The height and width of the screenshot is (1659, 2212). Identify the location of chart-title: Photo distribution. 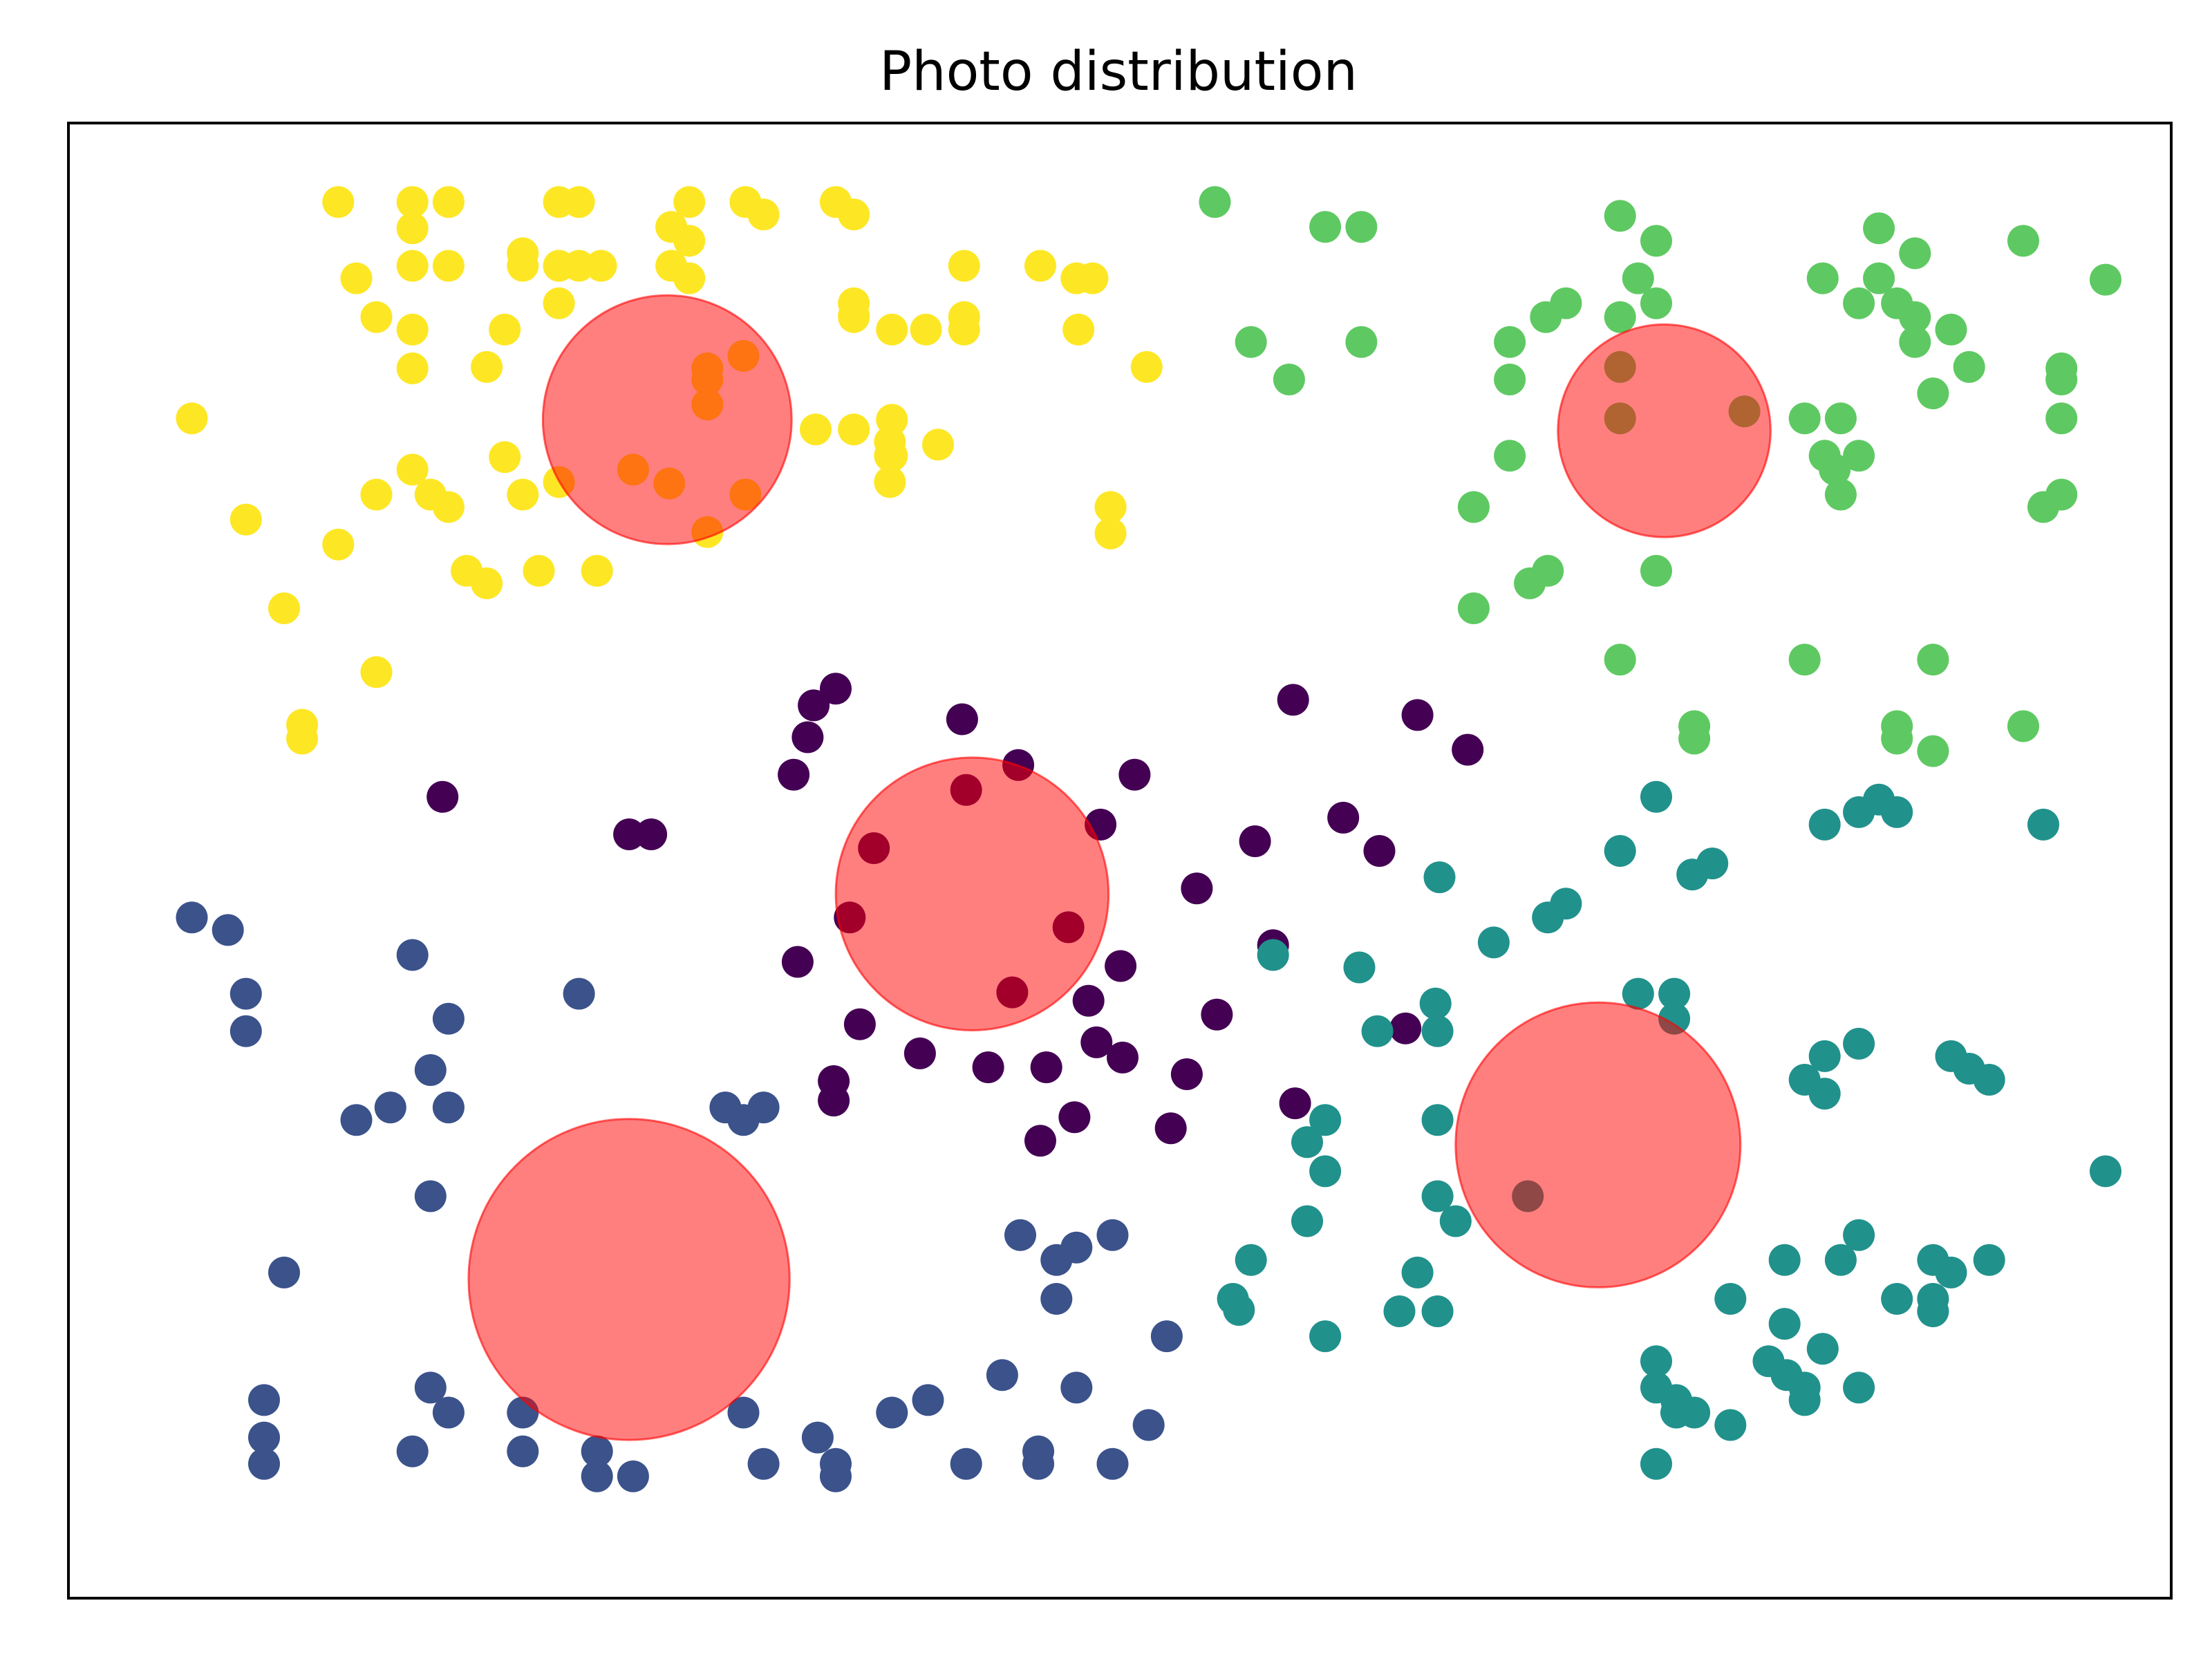
(1118, 72).